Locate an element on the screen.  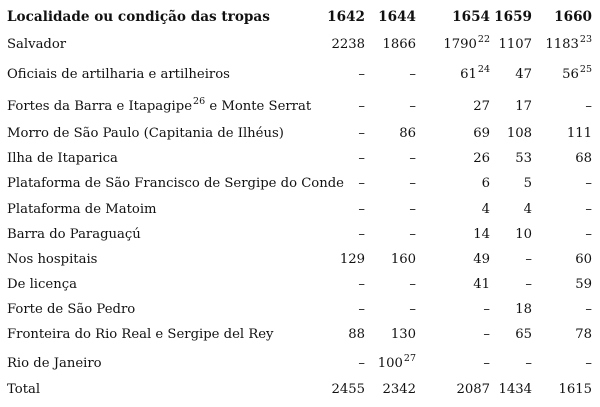
row-label-text: De licença is located at coordinates (42, 284).